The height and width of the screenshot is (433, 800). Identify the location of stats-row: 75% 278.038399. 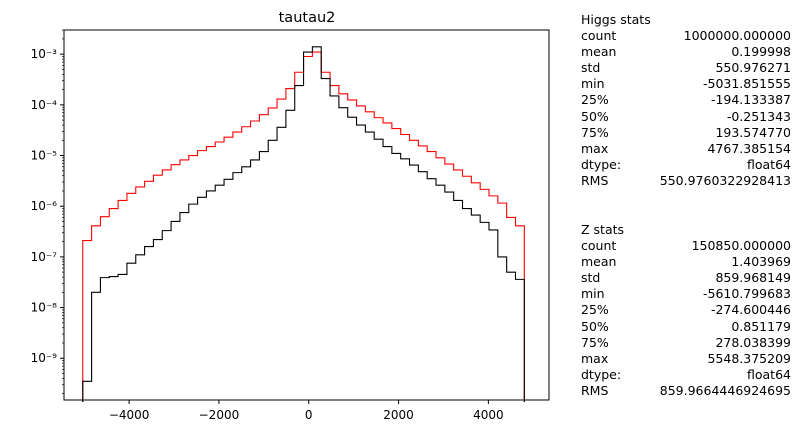
(686, 343).